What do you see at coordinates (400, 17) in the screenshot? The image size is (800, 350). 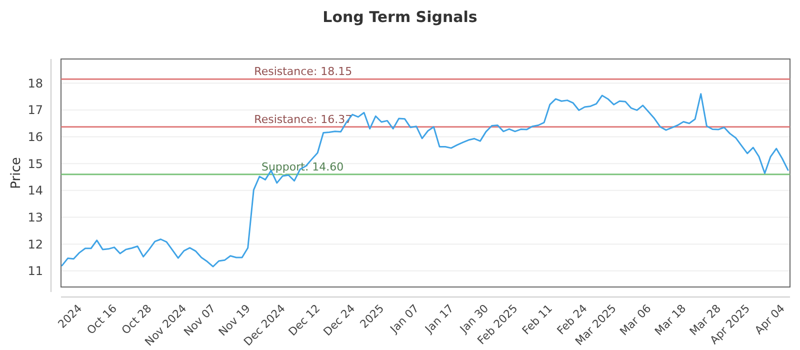 I see `chart-title: Long Term Signals` at bounding box center [400, 17].